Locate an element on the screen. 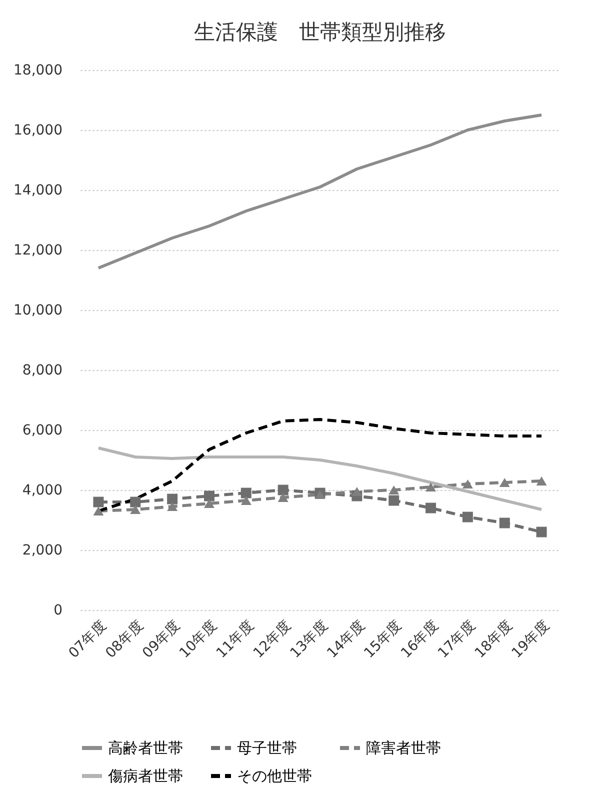 The width and height of the screenshot is (597, 798). legend-label: 母子世帯 is located at coordinates (267, 748).